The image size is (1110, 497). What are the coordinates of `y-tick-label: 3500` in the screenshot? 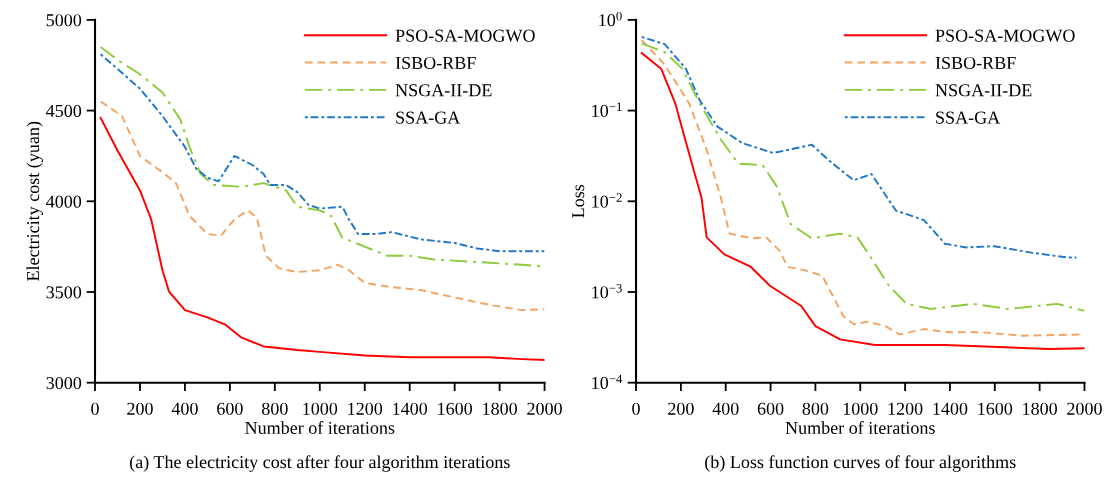 It's located at (64, 292).